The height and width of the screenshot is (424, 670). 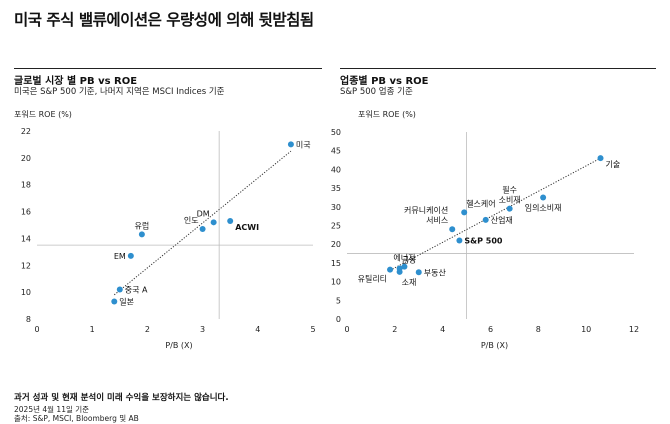 I want to click on right-point-label-line: 필수, so click(x=509, y=190).